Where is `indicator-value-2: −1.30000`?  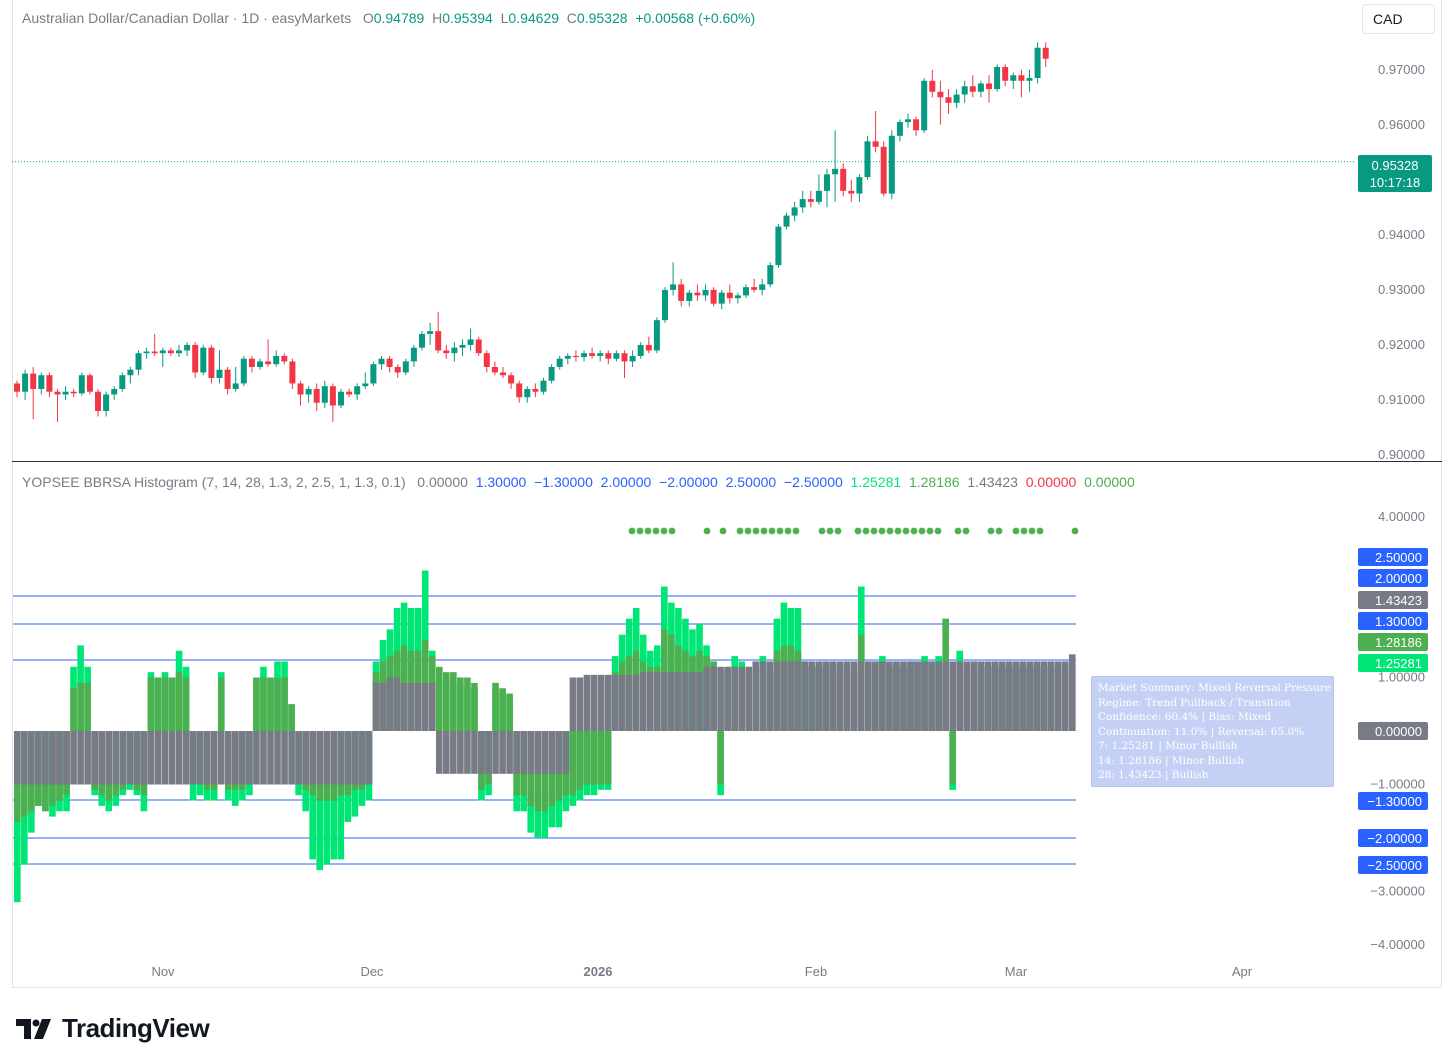
indicator-value-2: −1.30000 is located at coordinates (559, 482).